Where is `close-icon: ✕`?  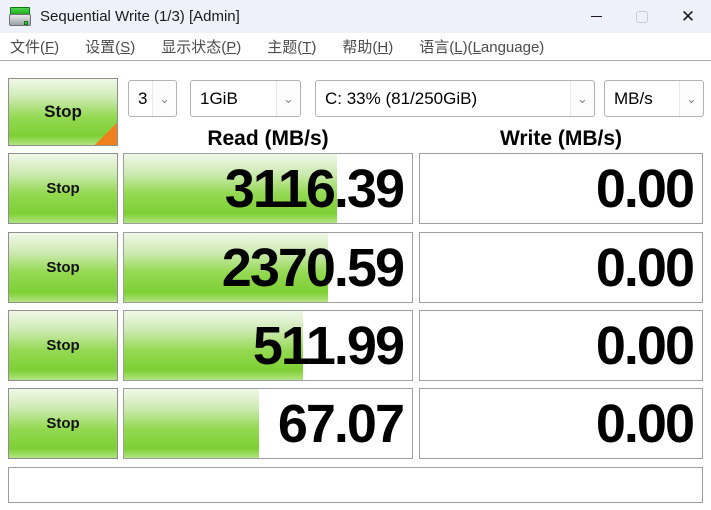
close-icon: ✕ is located at coordinates (688, 16).